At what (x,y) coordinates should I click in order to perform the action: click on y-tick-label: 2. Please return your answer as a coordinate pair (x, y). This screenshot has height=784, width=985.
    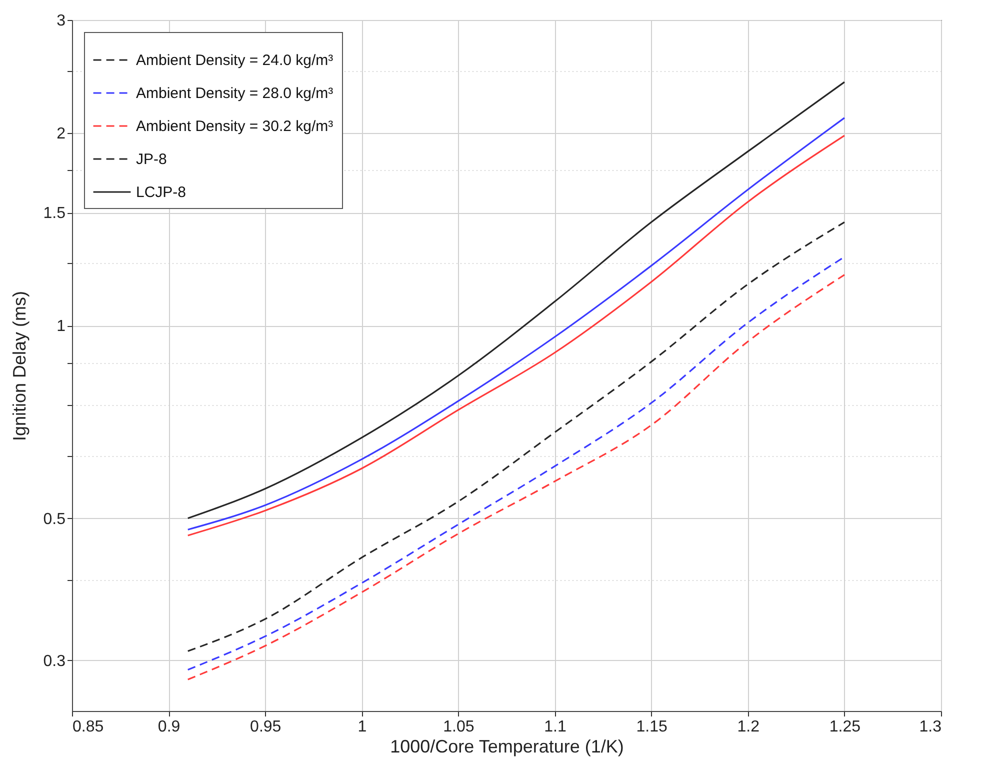
    Looking at the image, I should click on (61, 133).